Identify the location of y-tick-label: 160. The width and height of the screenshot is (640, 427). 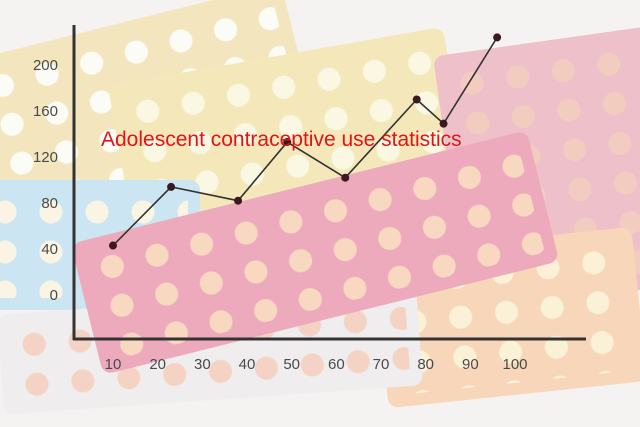
(45, 111).